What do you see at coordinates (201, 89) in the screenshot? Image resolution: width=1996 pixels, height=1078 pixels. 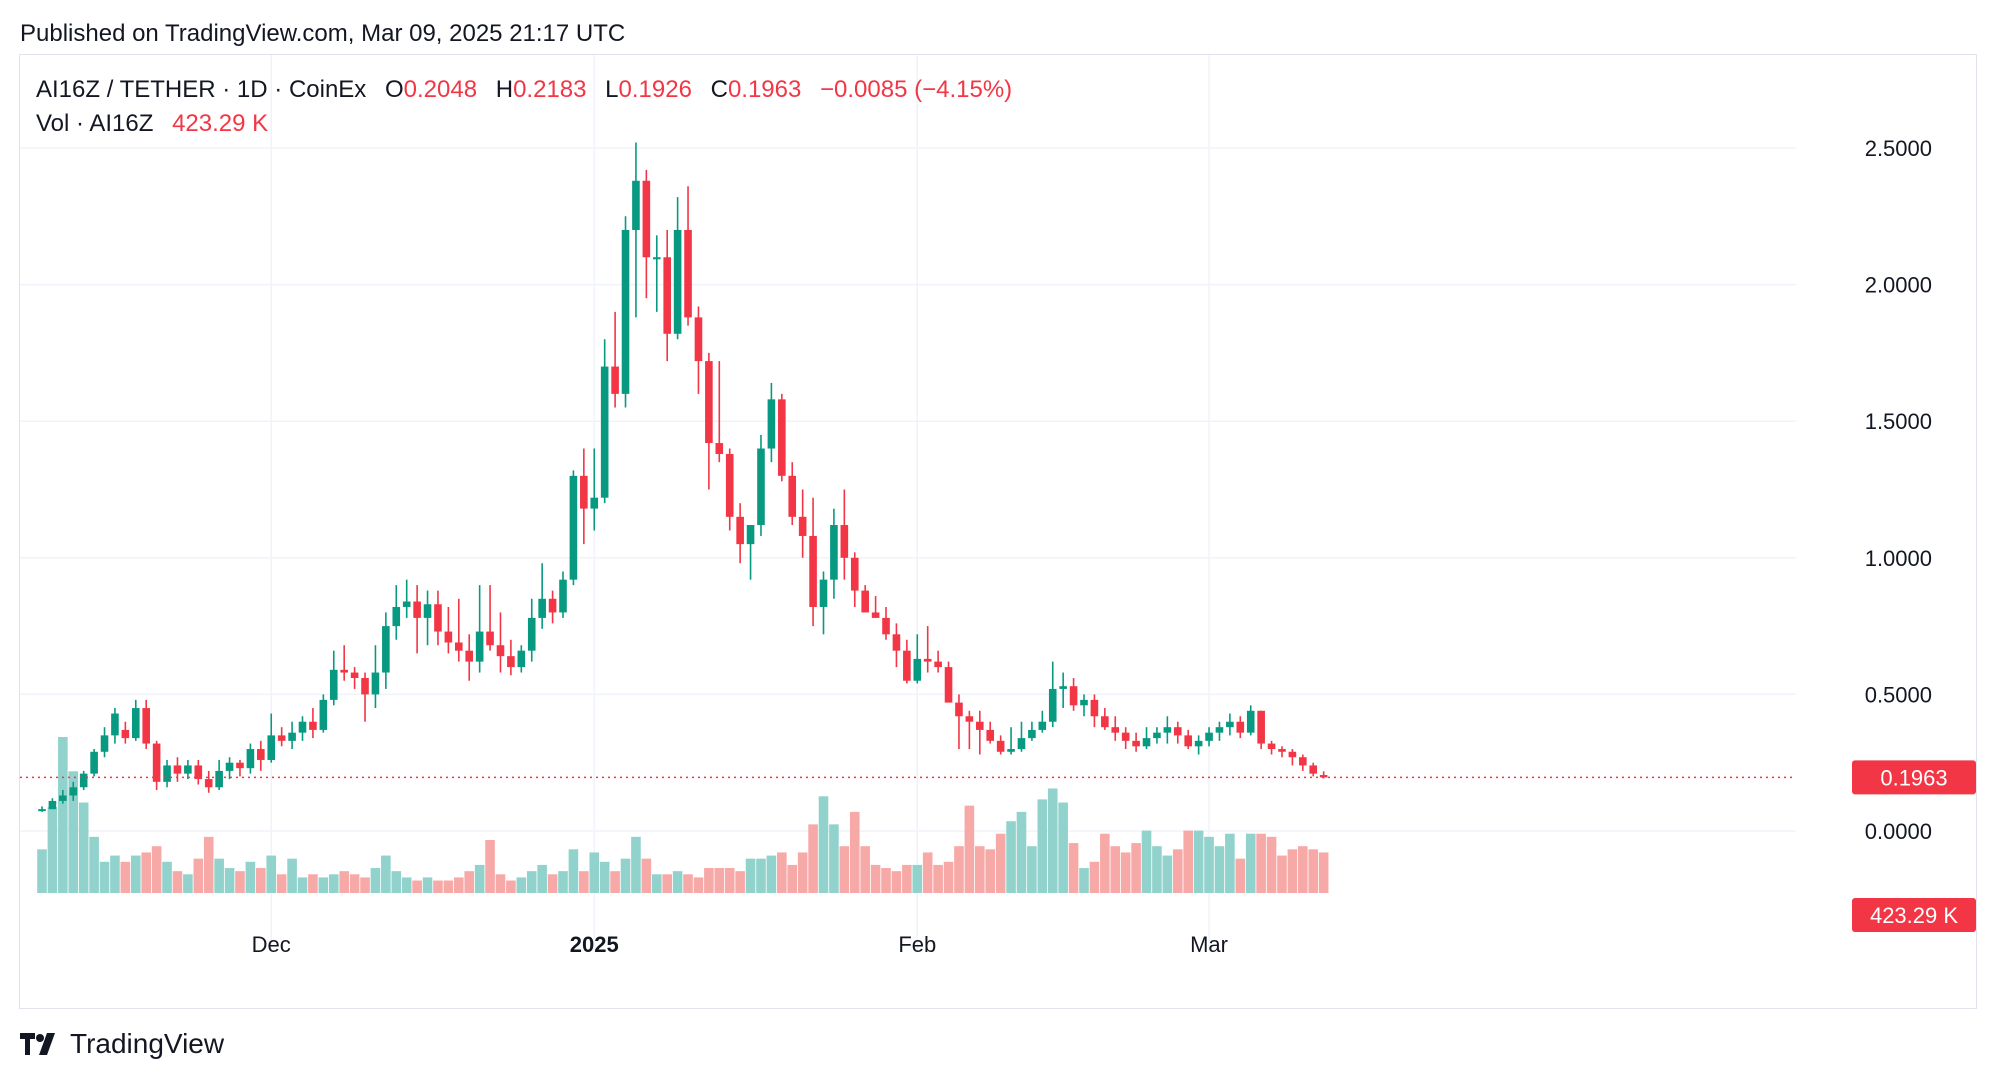 I see `symbol-label: AI16Z / TETHER · 1D · CoinEx` at bounding box center [201, 89].